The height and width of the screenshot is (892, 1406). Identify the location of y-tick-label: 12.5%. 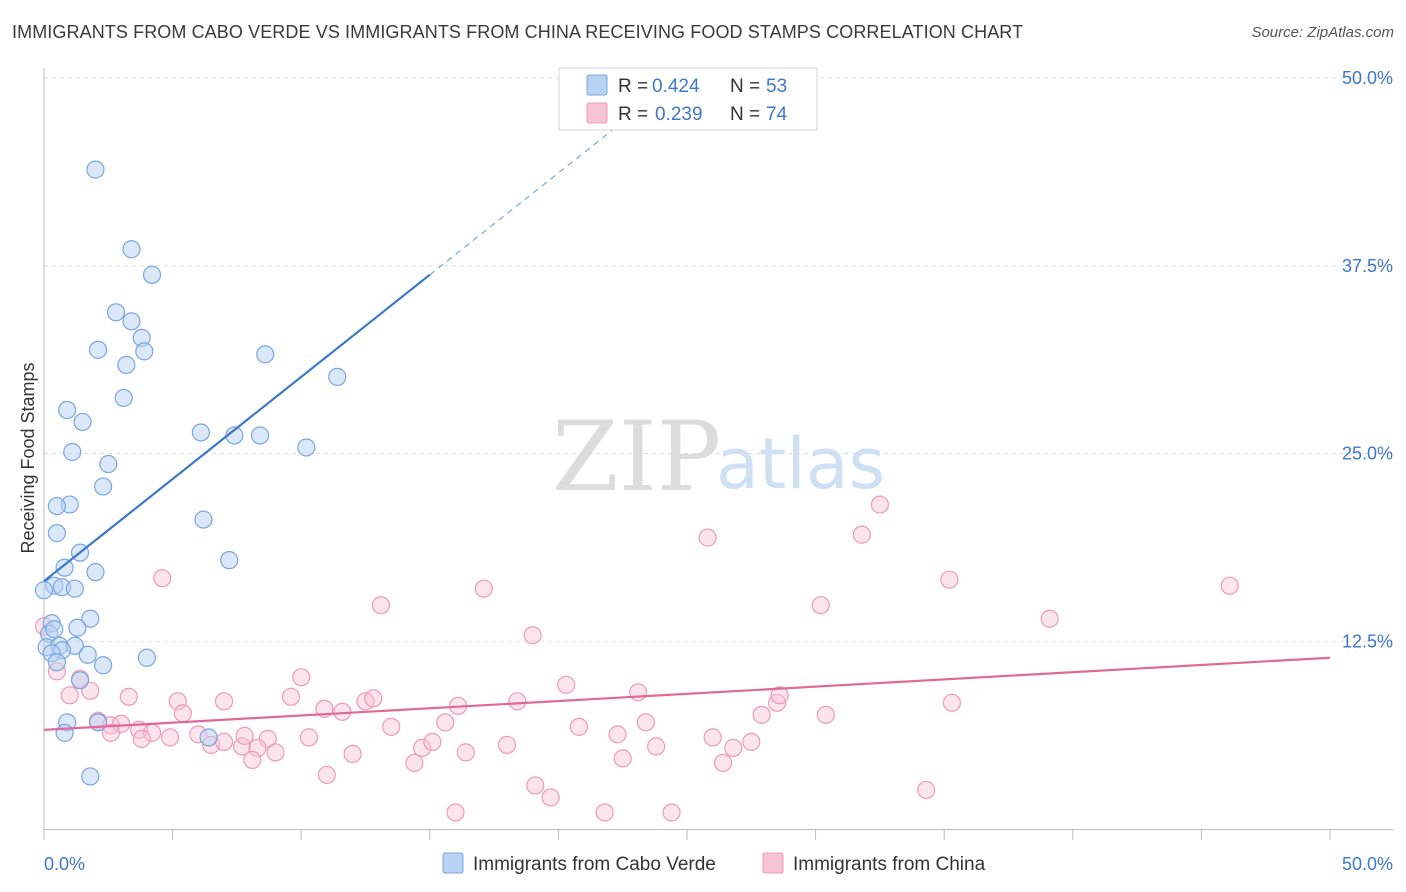
(1367, 641).